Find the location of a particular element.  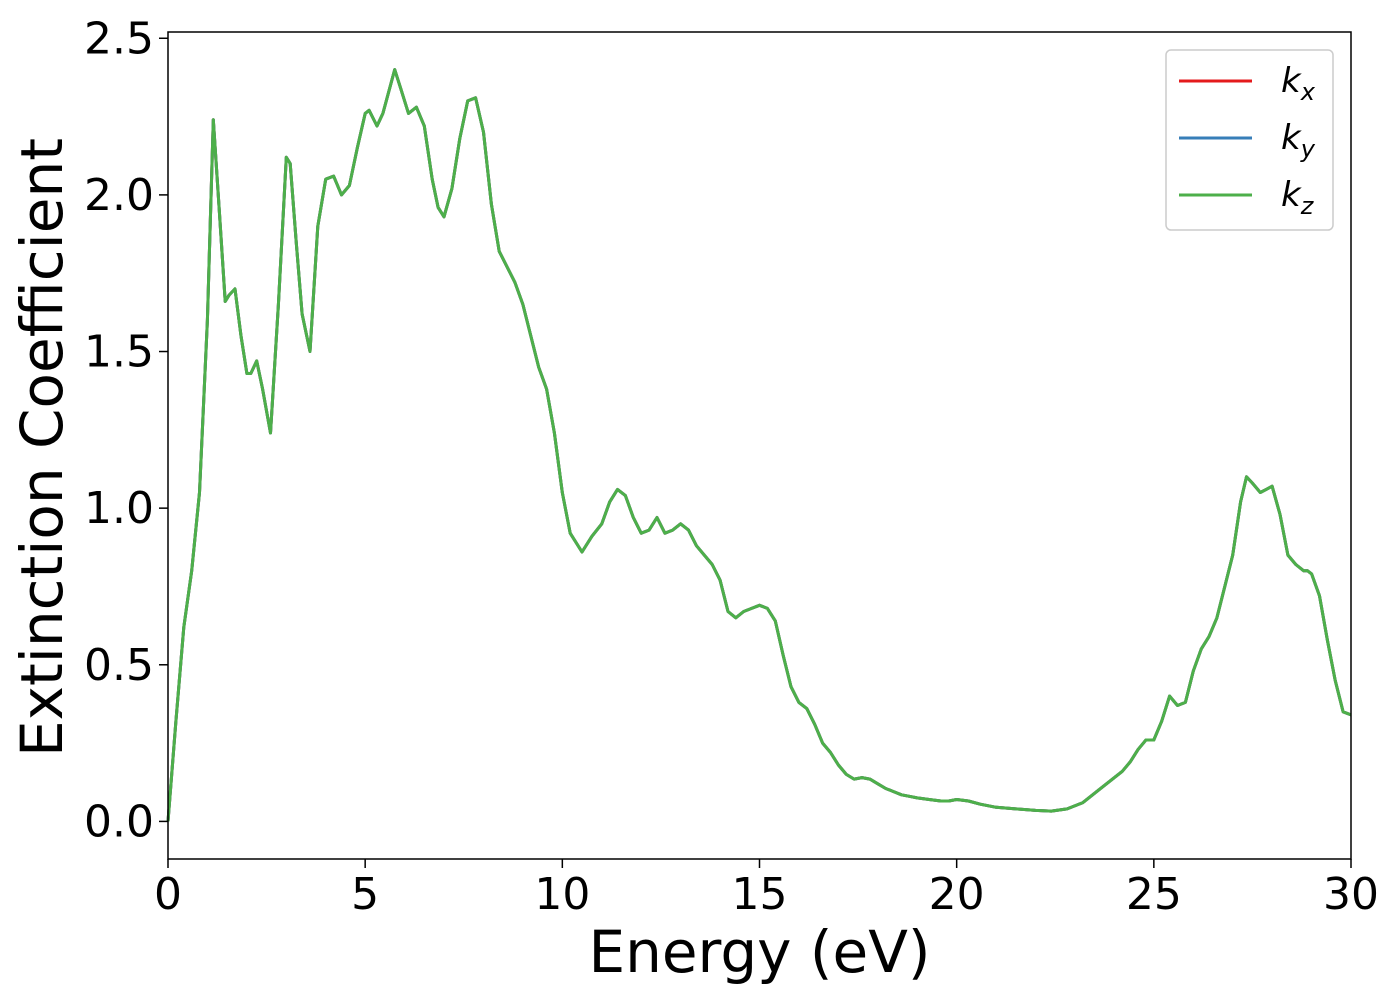

y-tick-label: 1.5 is located at coordinates (119, 352).